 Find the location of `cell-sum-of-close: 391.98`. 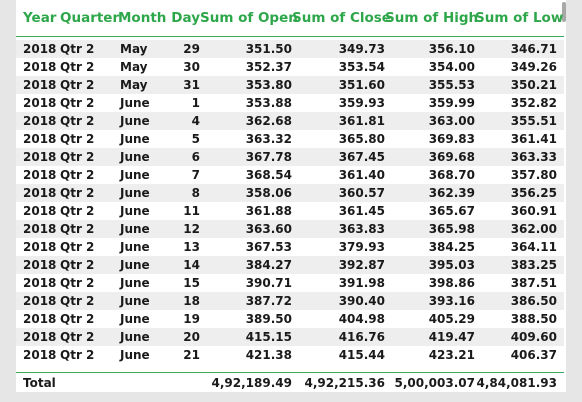

cell-sum-of-close: 391.98 is located at coordinates (361, 283).